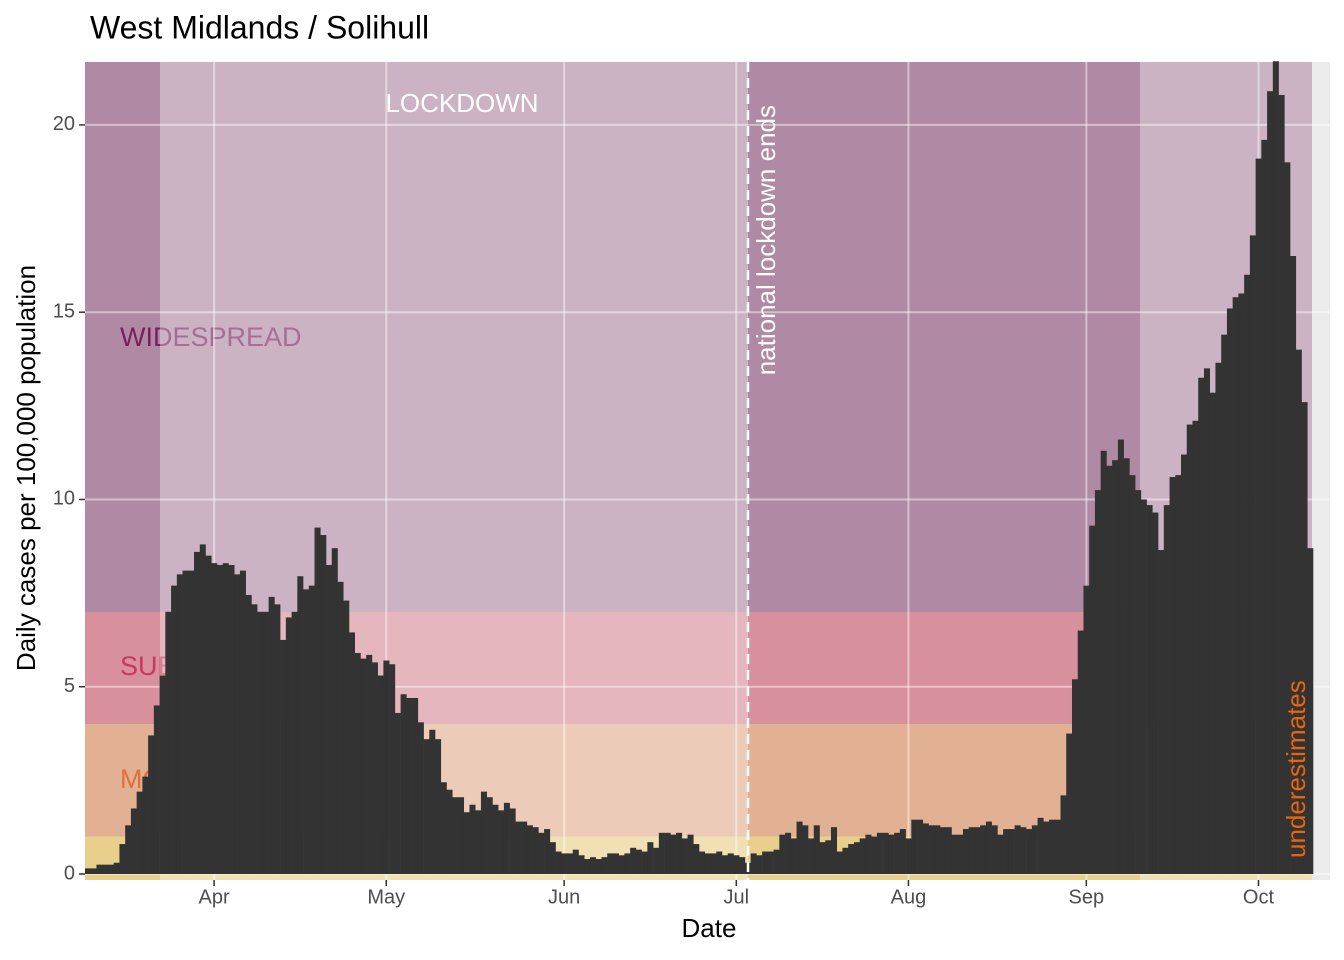 The image size is (1344, 960). I want to click on y-tick-label: 5, so click(69, 686).